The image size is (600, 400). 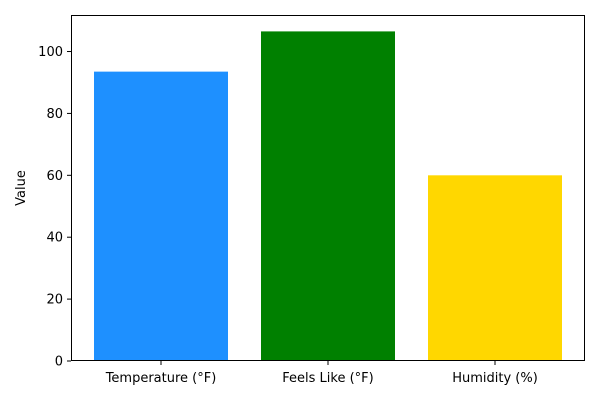 I want to click on y-tick-label-4: 80, so click(x=54, y=114).